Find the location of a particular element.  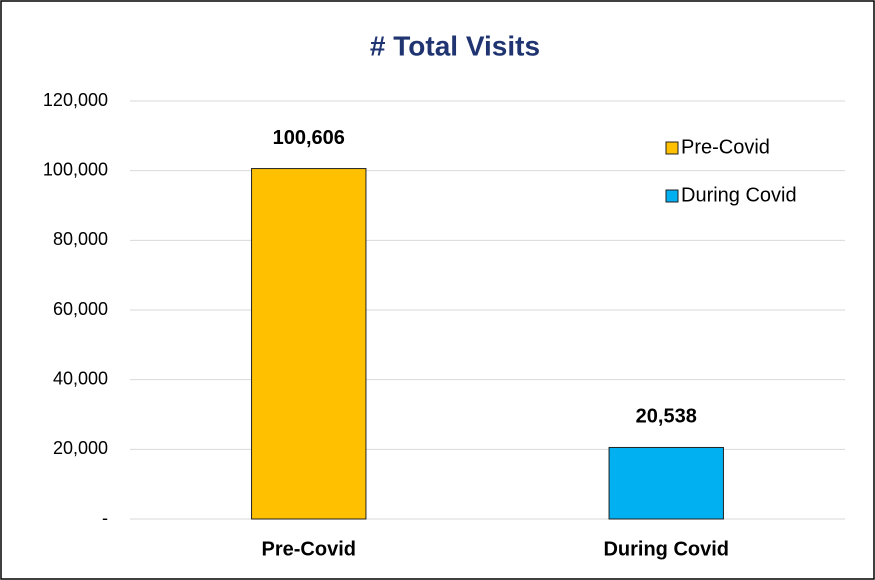

y-tick-label: - is located at coordinates (105, 518).